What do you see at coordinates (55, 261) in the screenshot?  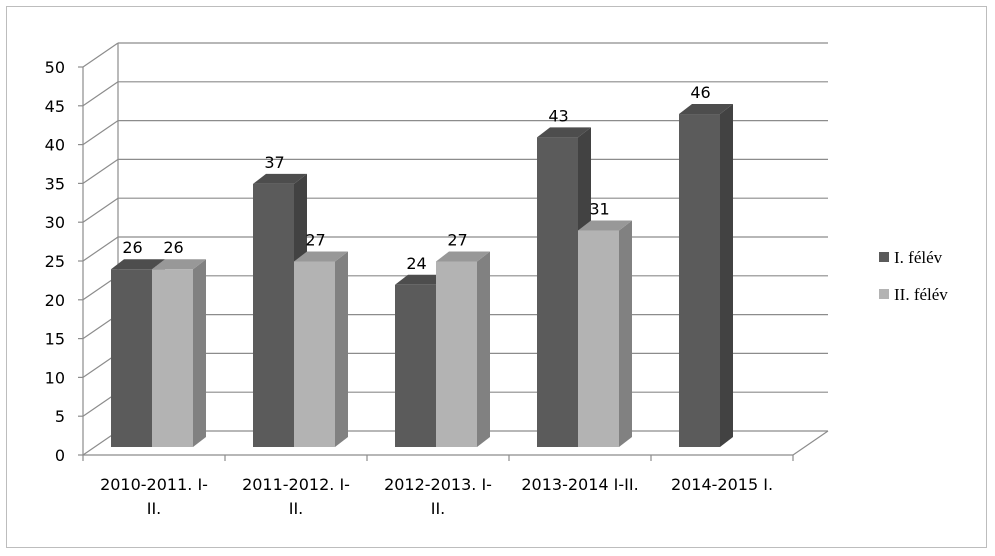 I see `y-tick-label: 25` at bounding box center [55, 261].